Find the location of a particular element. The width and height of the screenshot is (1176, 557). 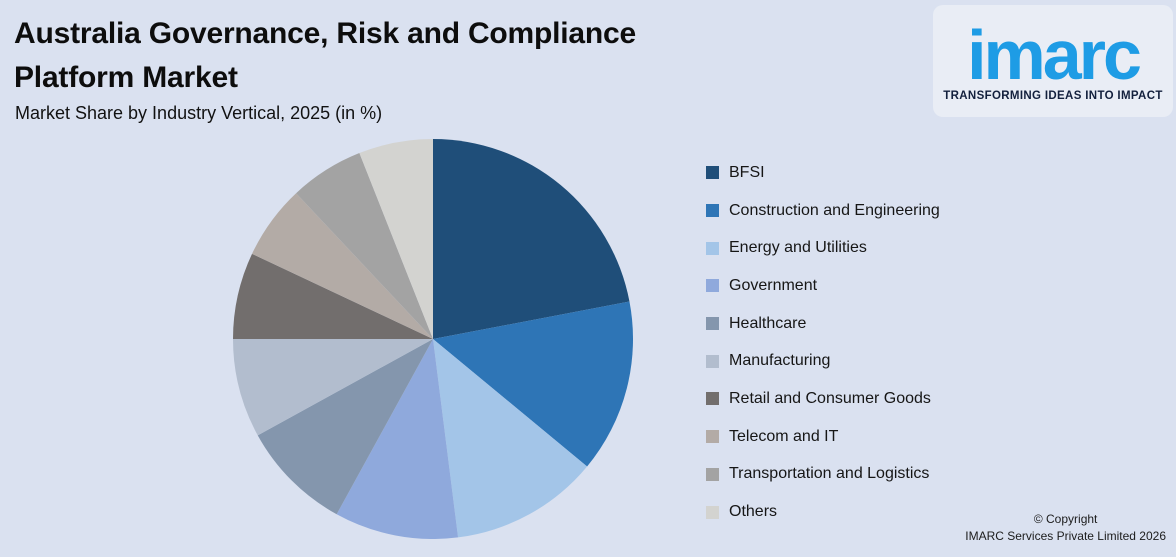

legend-label: Manufacturing is located at coordinates (780, 361).